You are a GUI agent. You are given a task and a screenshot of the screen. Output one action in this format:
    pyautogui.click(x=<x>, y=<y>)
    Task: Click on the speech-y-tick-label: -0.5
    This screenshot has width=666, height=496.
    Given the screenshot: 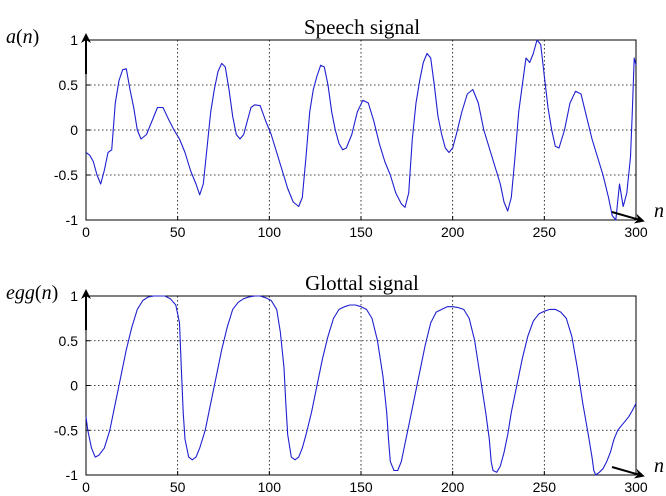 What is the action you would take?
    pyautogui.click(x=66, y=175)
    